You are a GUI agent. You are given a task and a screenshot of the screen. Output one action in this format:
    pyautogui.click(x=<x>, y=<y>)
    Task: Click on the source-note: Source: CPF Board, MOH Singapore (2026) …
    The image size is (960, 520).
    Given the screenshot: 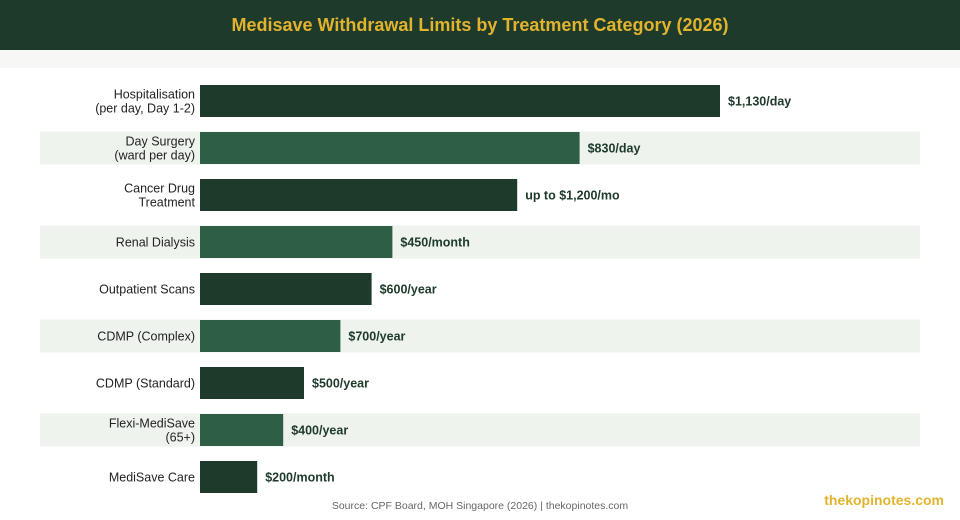 What is the action you would take?
    pyautogui.click(x=480, y=506)
    